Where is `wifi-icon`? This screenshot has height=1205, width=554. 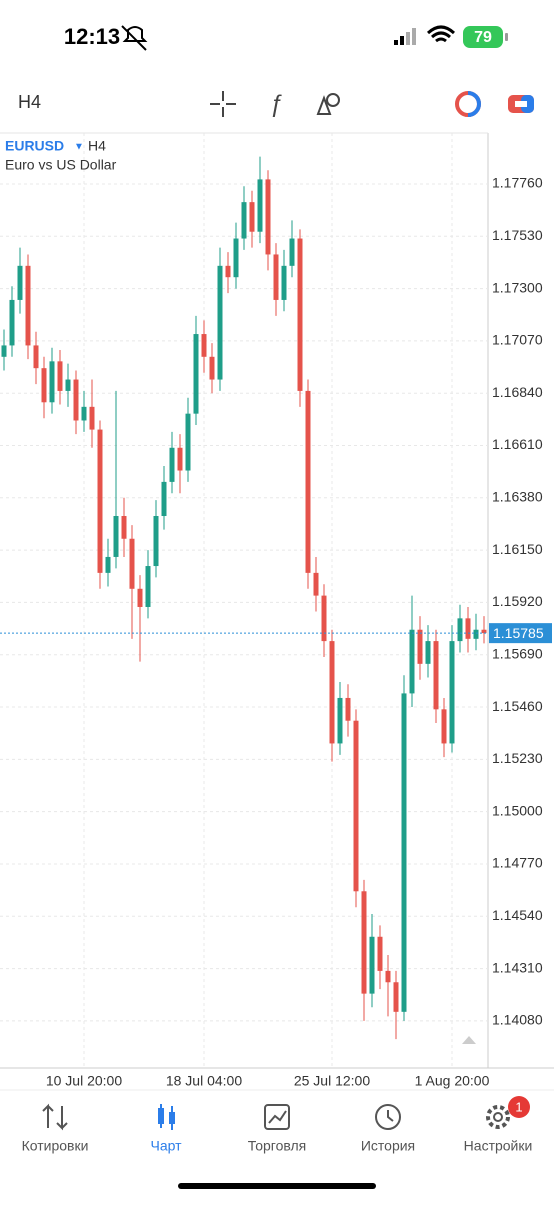 wifi-icon is located at coordinates (441, 34).